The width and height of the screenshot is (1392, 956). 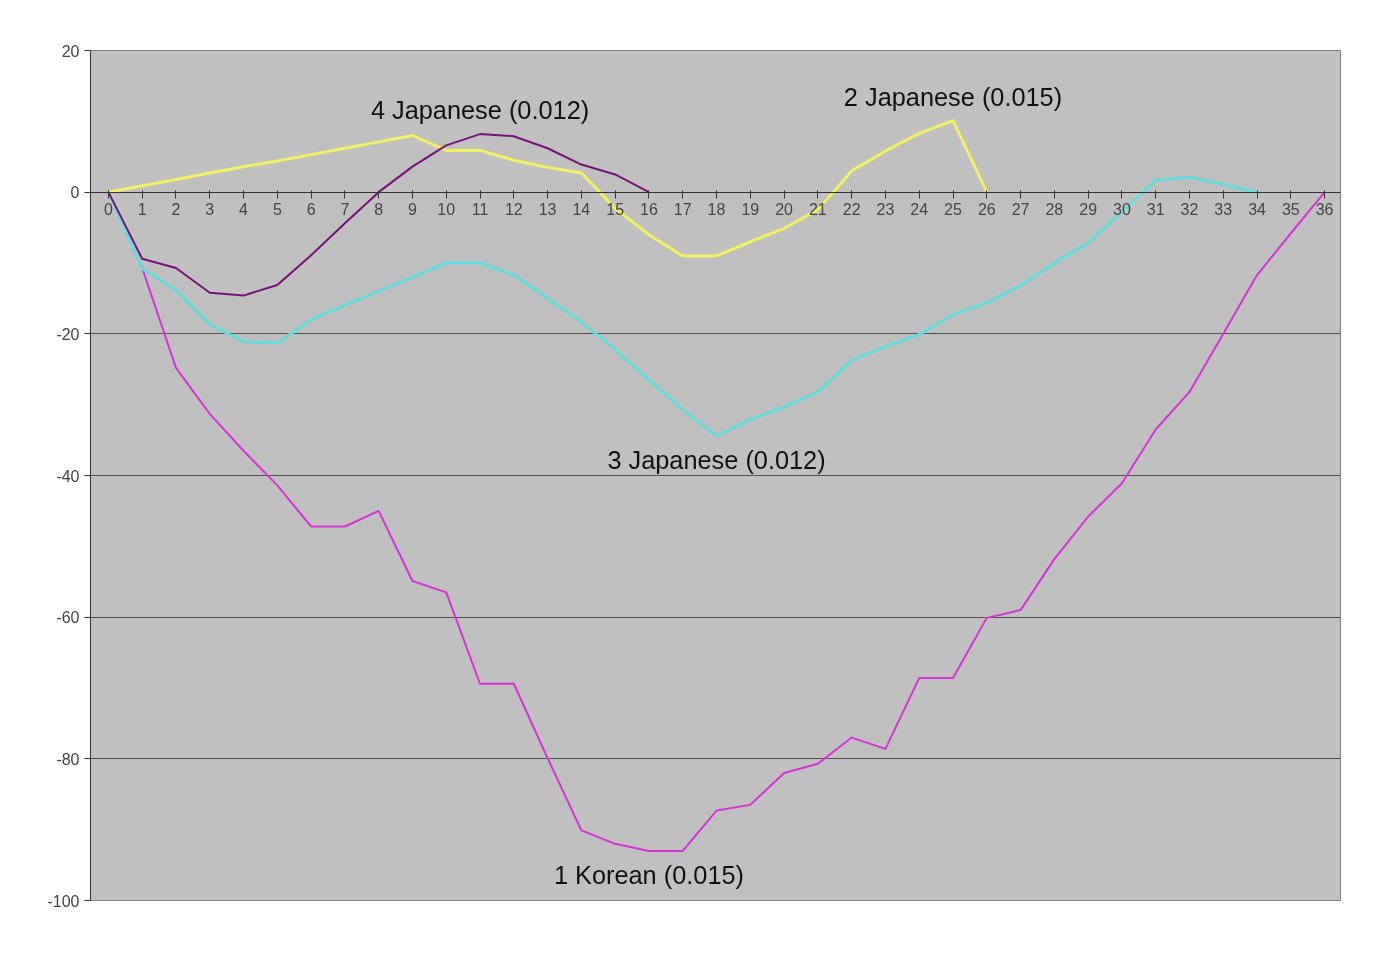 What do you see at coordinates (446, 210) in the screenshot?
I see `x-tick-label: 10` at bounding box center [446, 210].